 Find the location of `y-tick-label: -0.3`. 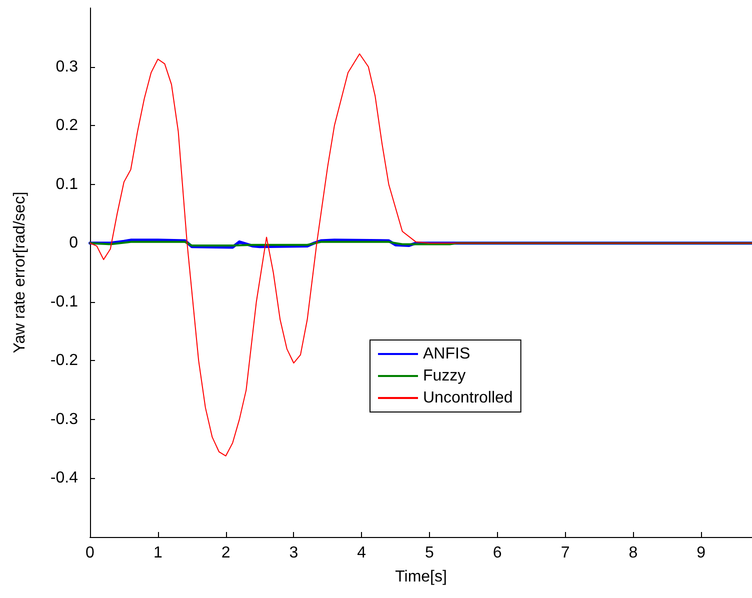

y-tick-label: -0.3 is located at coordinates (64, 419).